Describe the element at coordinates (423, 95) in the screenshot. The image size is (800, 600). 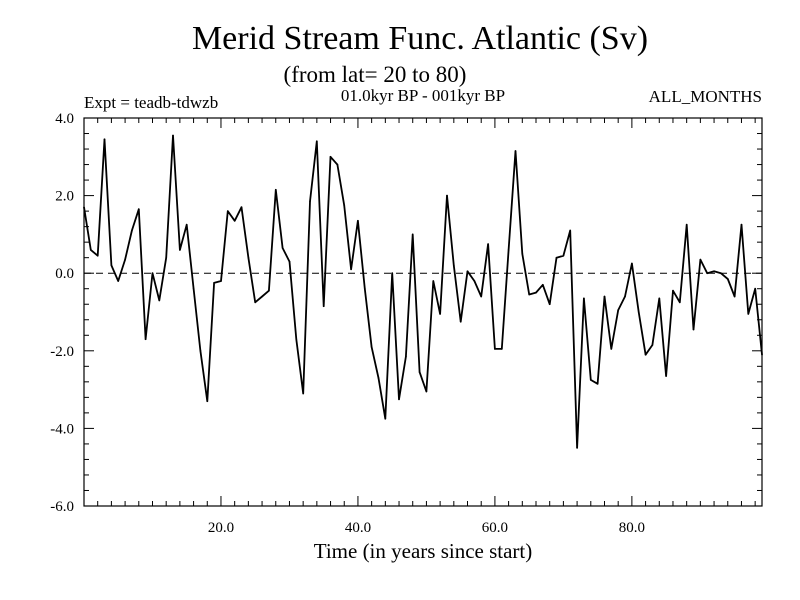
I see `period-label: 01.0kyr BP - 001kyr BP` at that location.